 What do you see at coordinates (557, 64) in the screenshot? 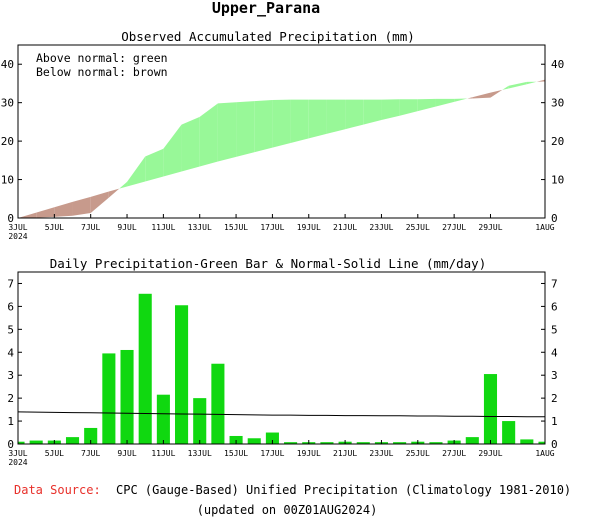
I see `y-tick-label-right: 40` at bounding box center [557, 64].